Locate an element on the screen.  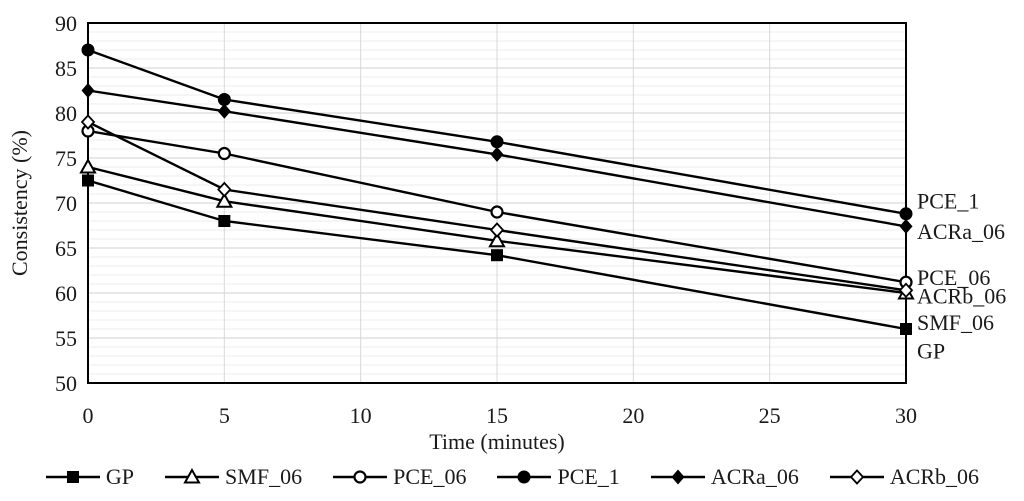
legend-item-PCE_1: PCE_1 is located at coordinates (558, 476).